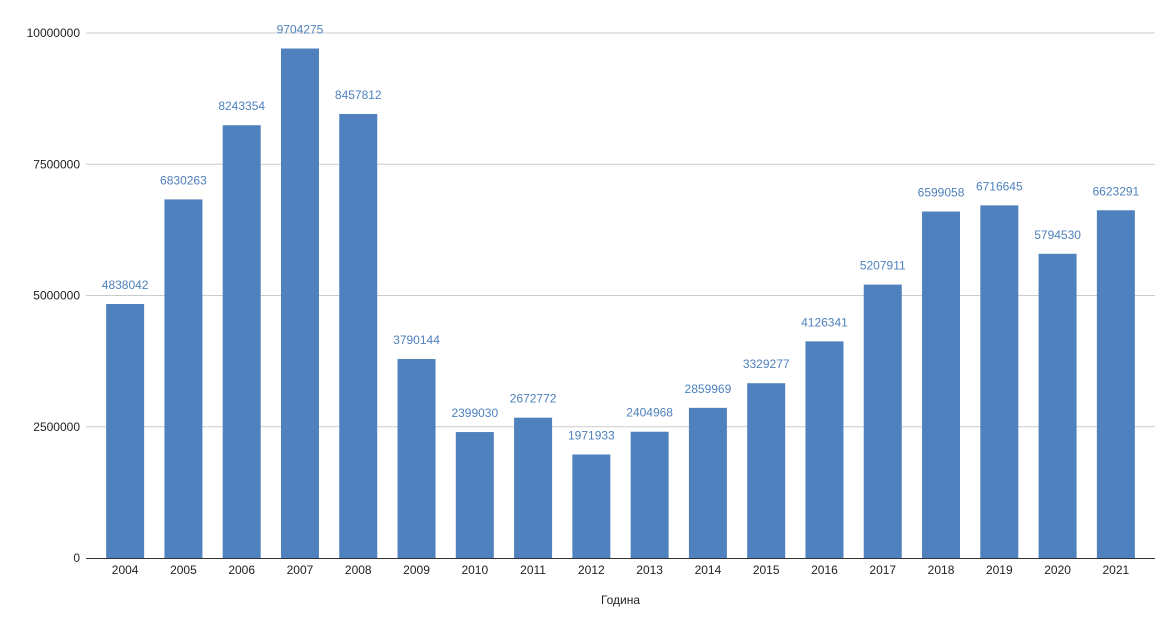 This screenshot has width=1173, height=624. What do you see at coordinates (358, 570) in the screenshot?
I see `x-tick-label: 2008` at bounding box center [358, 570].